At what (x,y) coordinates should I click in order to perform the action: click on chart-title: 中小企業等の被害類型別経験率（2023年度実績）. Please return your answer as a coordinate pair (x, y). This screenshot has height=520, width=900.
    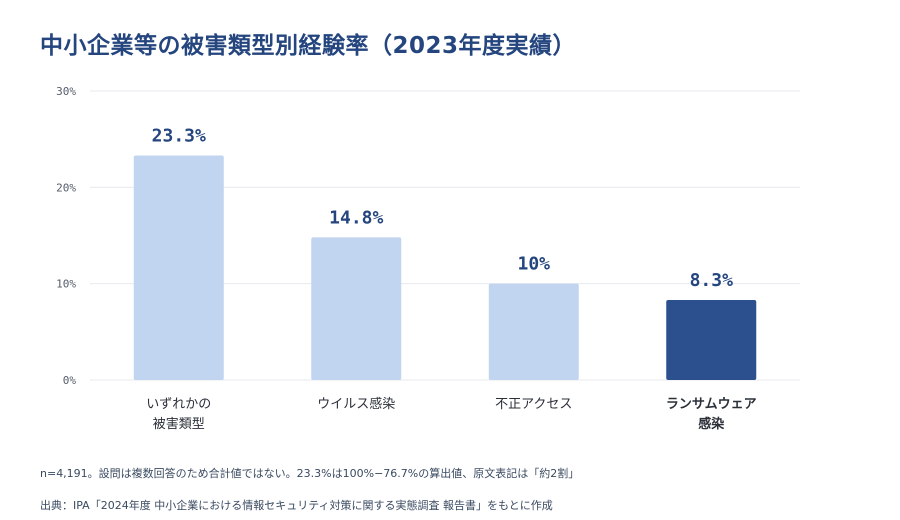
    Looking at the image, I should click on (308, 46).